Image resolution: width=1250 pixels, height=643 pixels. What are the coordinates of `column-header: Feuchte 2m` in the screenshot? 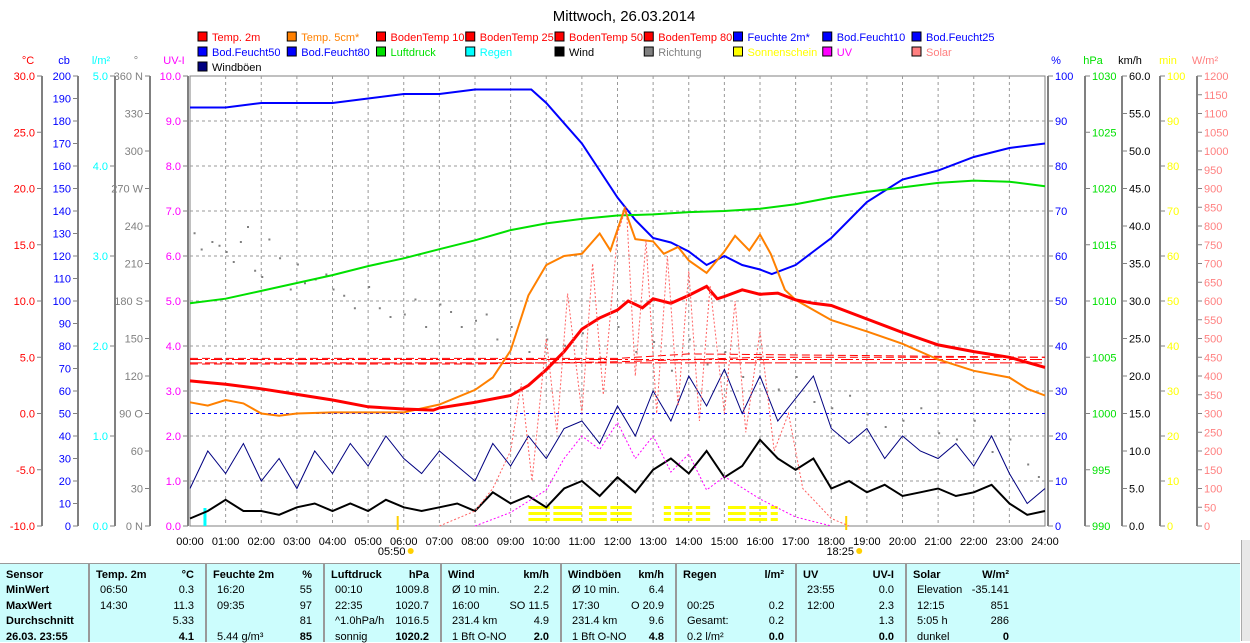 It's located at (244, 575).